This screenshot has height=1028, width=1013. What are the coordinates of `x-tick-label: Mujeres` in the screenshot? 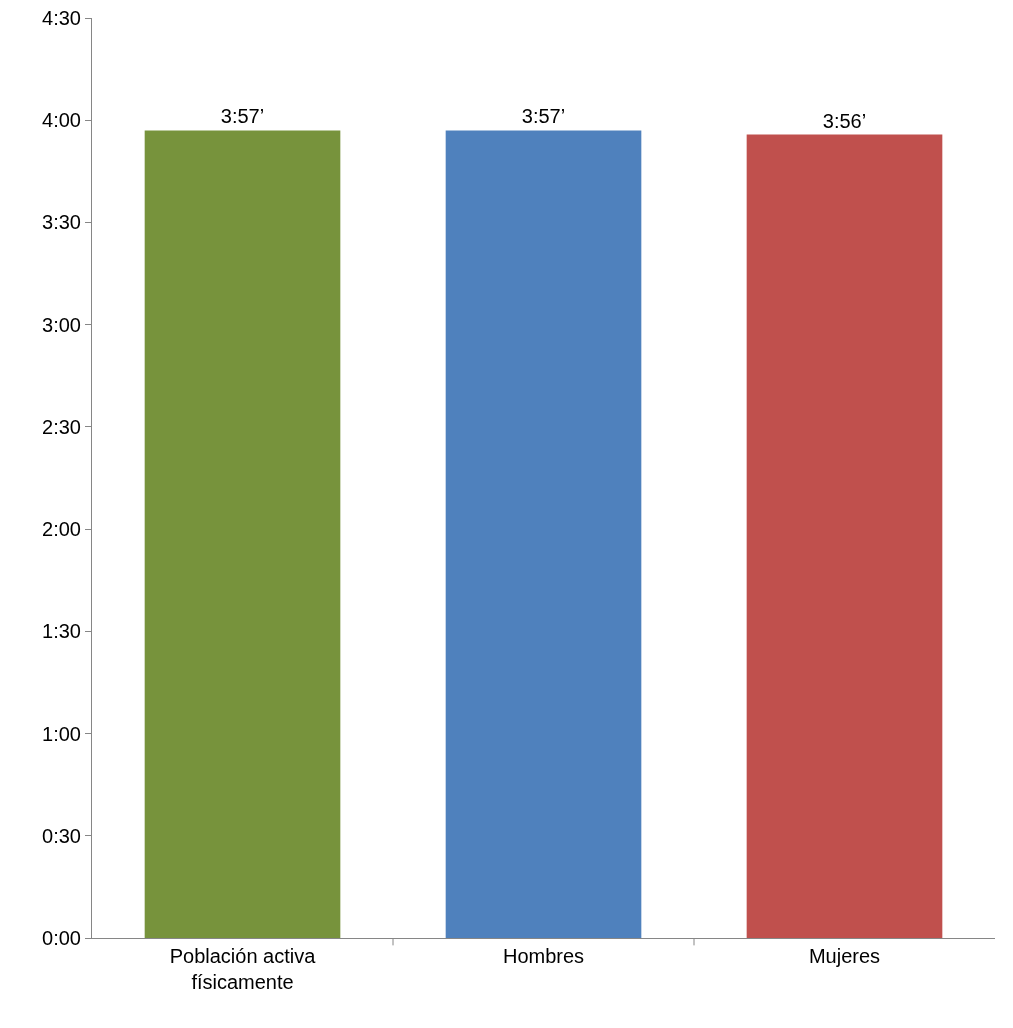 It's located at (844, 956).